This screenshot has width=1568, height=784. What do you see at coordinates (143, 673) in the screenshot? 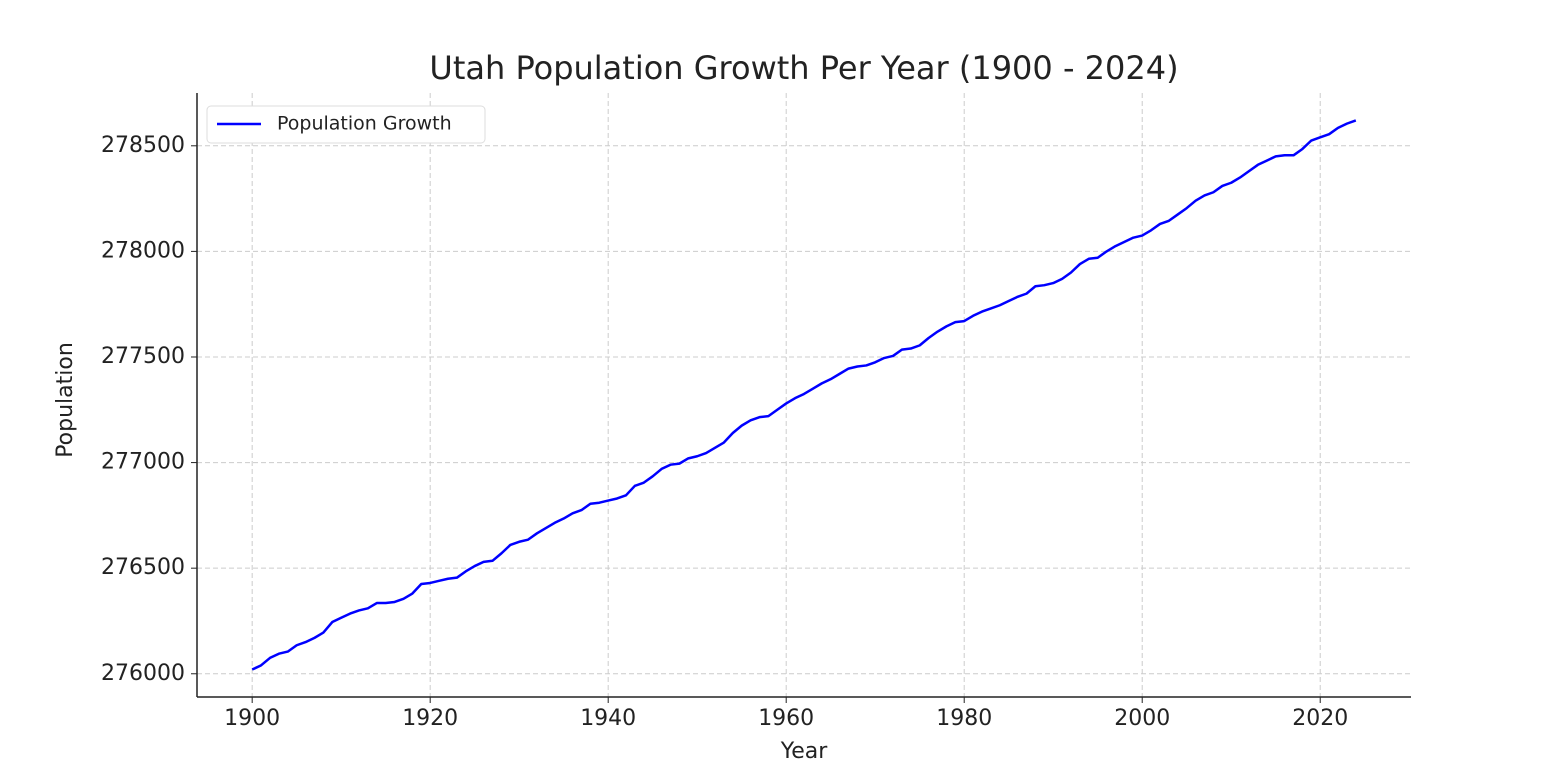
I see `y-tick-label: 276000` at bounding box center [143, 673].